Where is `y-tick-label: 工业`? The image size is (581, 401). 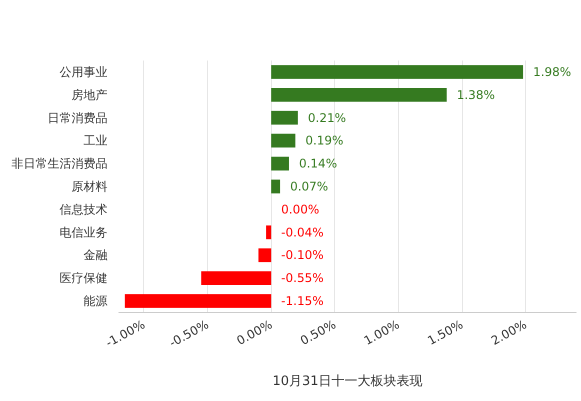 y-tick-label: 工业 is located at coordinates (96, 141).